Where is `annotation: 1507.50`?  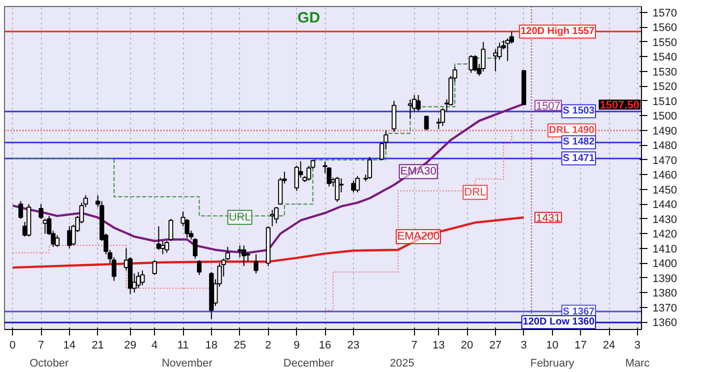 annotation: 1507.50 is located at coordinates (620, 106).